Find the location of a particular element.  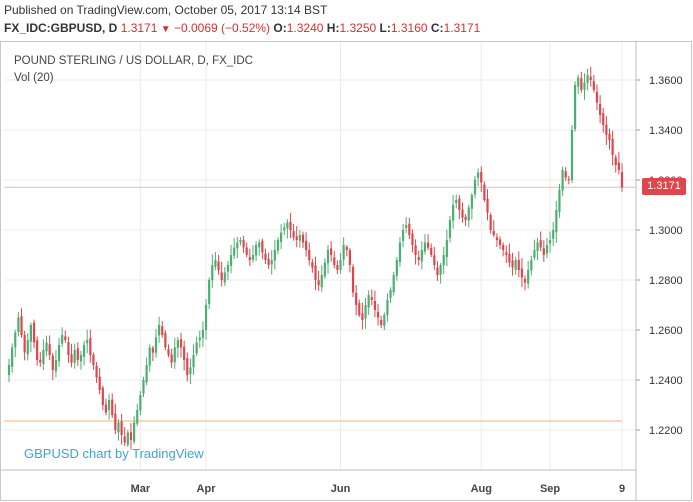

low-value: 1.3160 is located at coordinates (409, 28).